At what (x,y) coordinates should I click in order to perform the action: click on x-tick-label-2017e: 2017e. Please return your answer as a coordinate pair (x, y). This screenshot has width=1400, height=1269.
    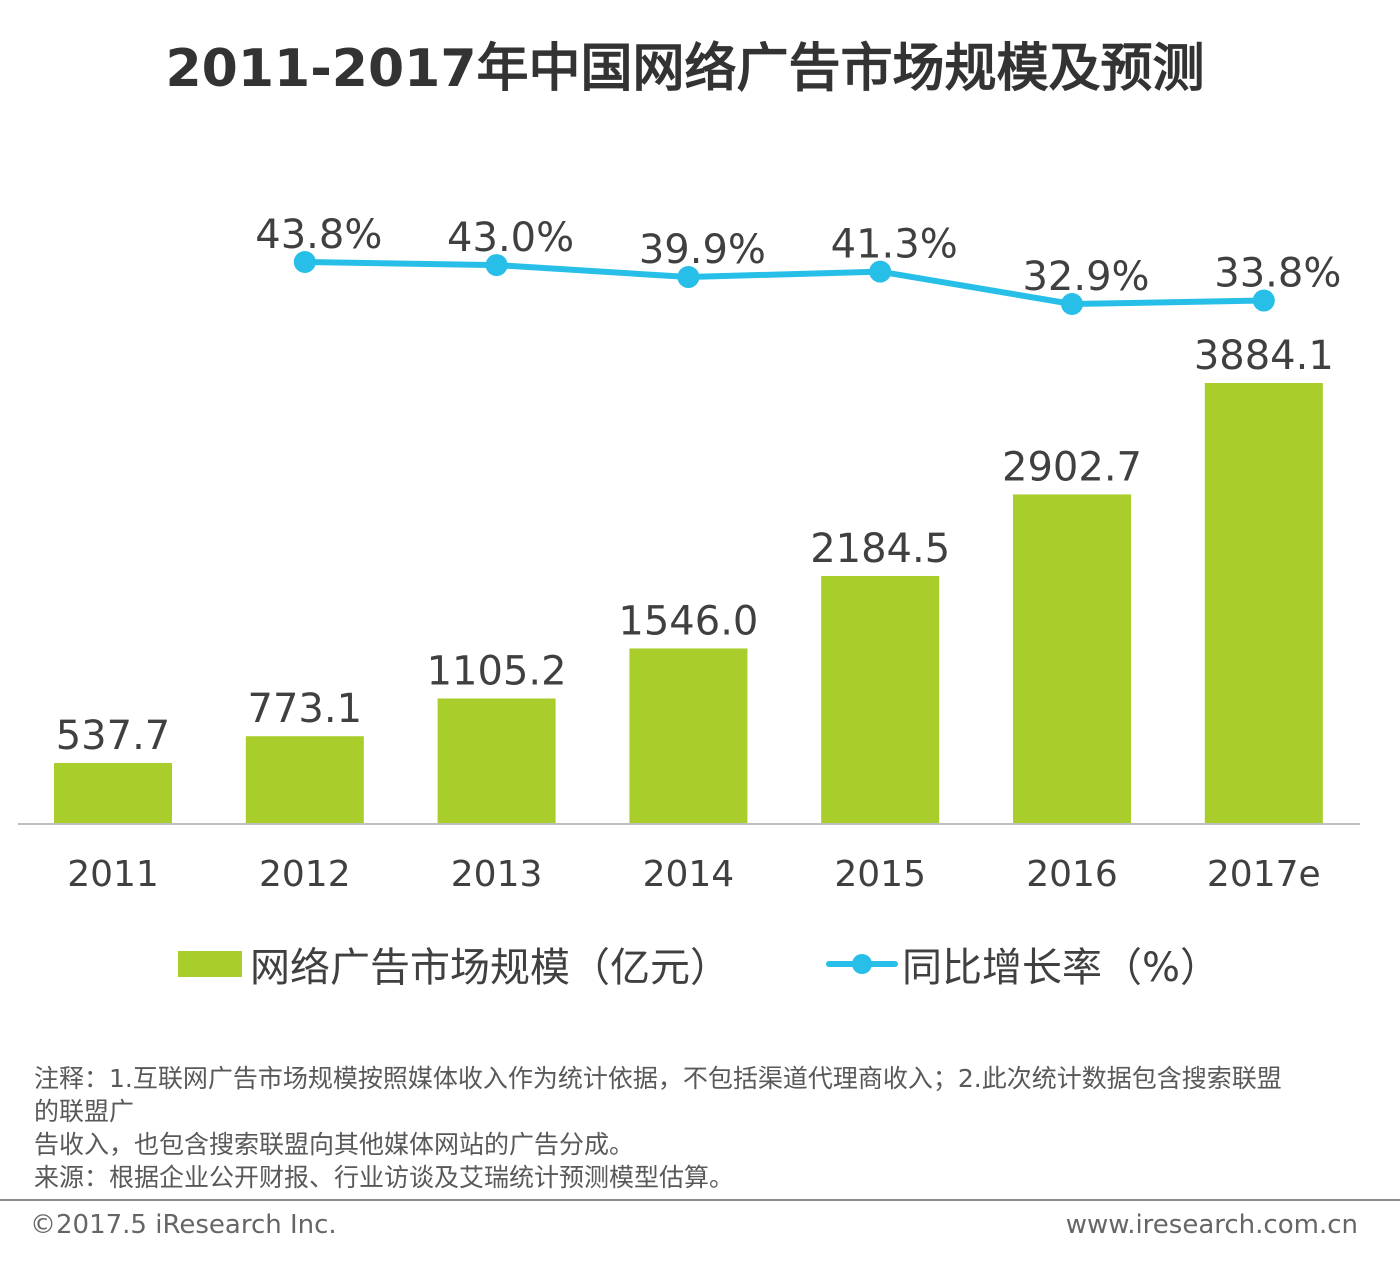
    Looking at the image, I should click on (1264, 874).